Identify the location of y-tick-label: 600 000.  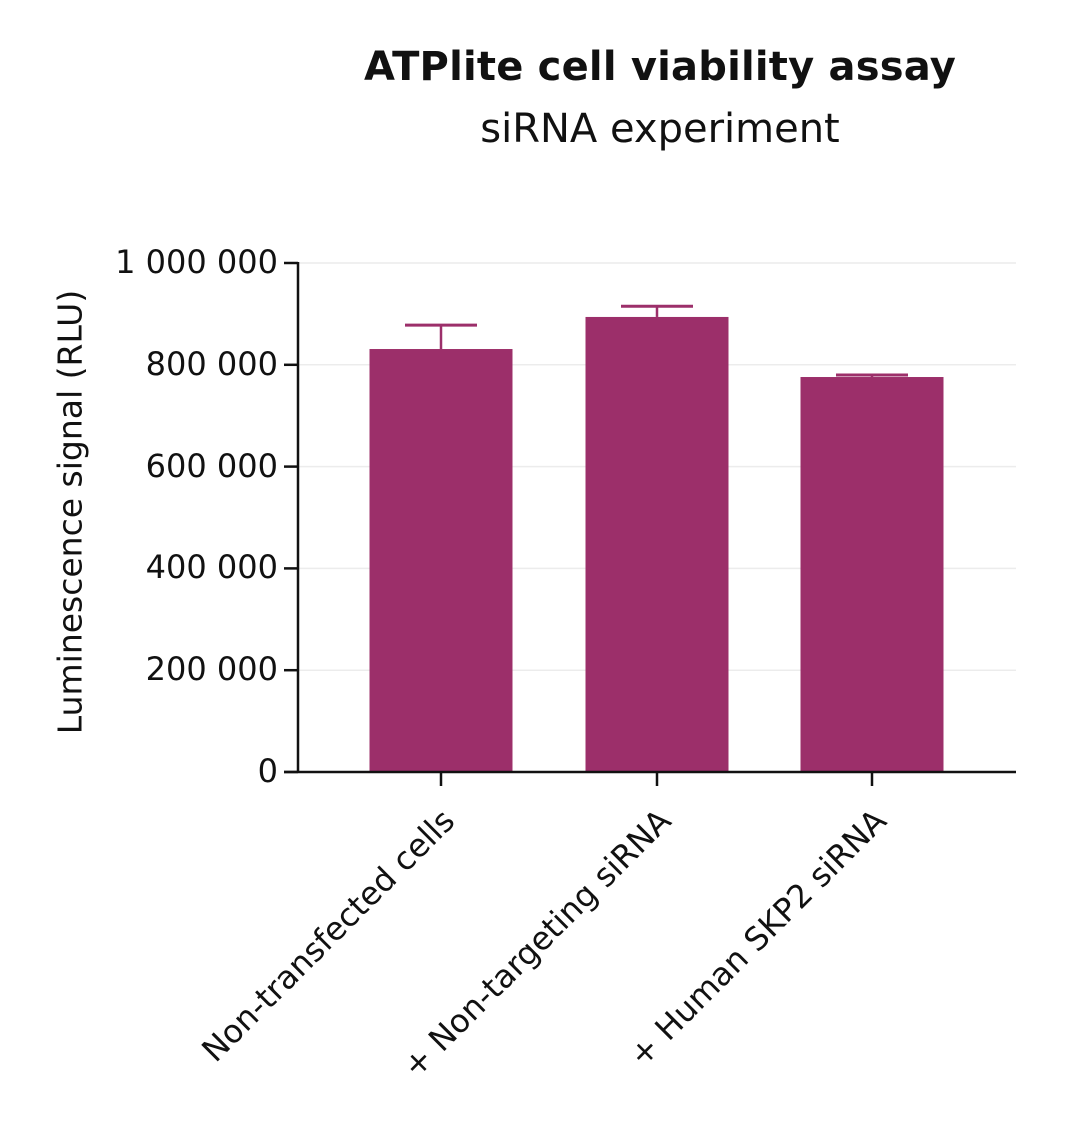
(211, 465).